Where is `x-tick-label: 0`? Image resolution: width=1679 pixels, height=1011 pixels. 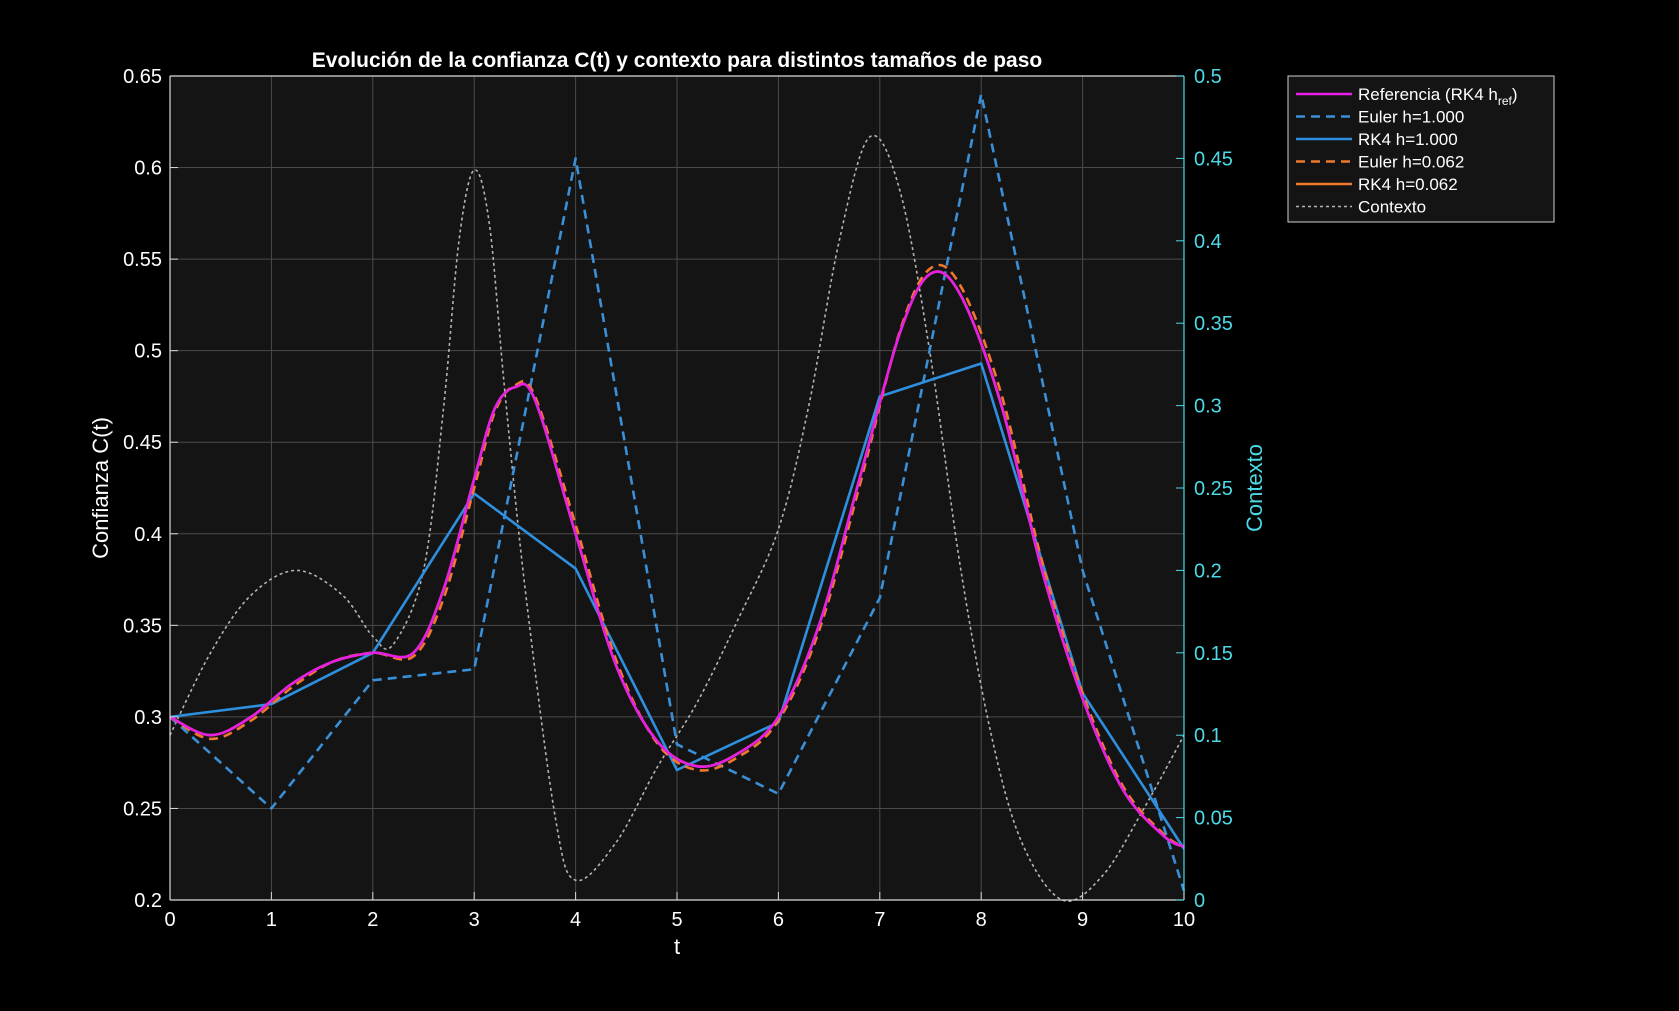 x-tick-label: 0 is located at coordinates (169, 920).